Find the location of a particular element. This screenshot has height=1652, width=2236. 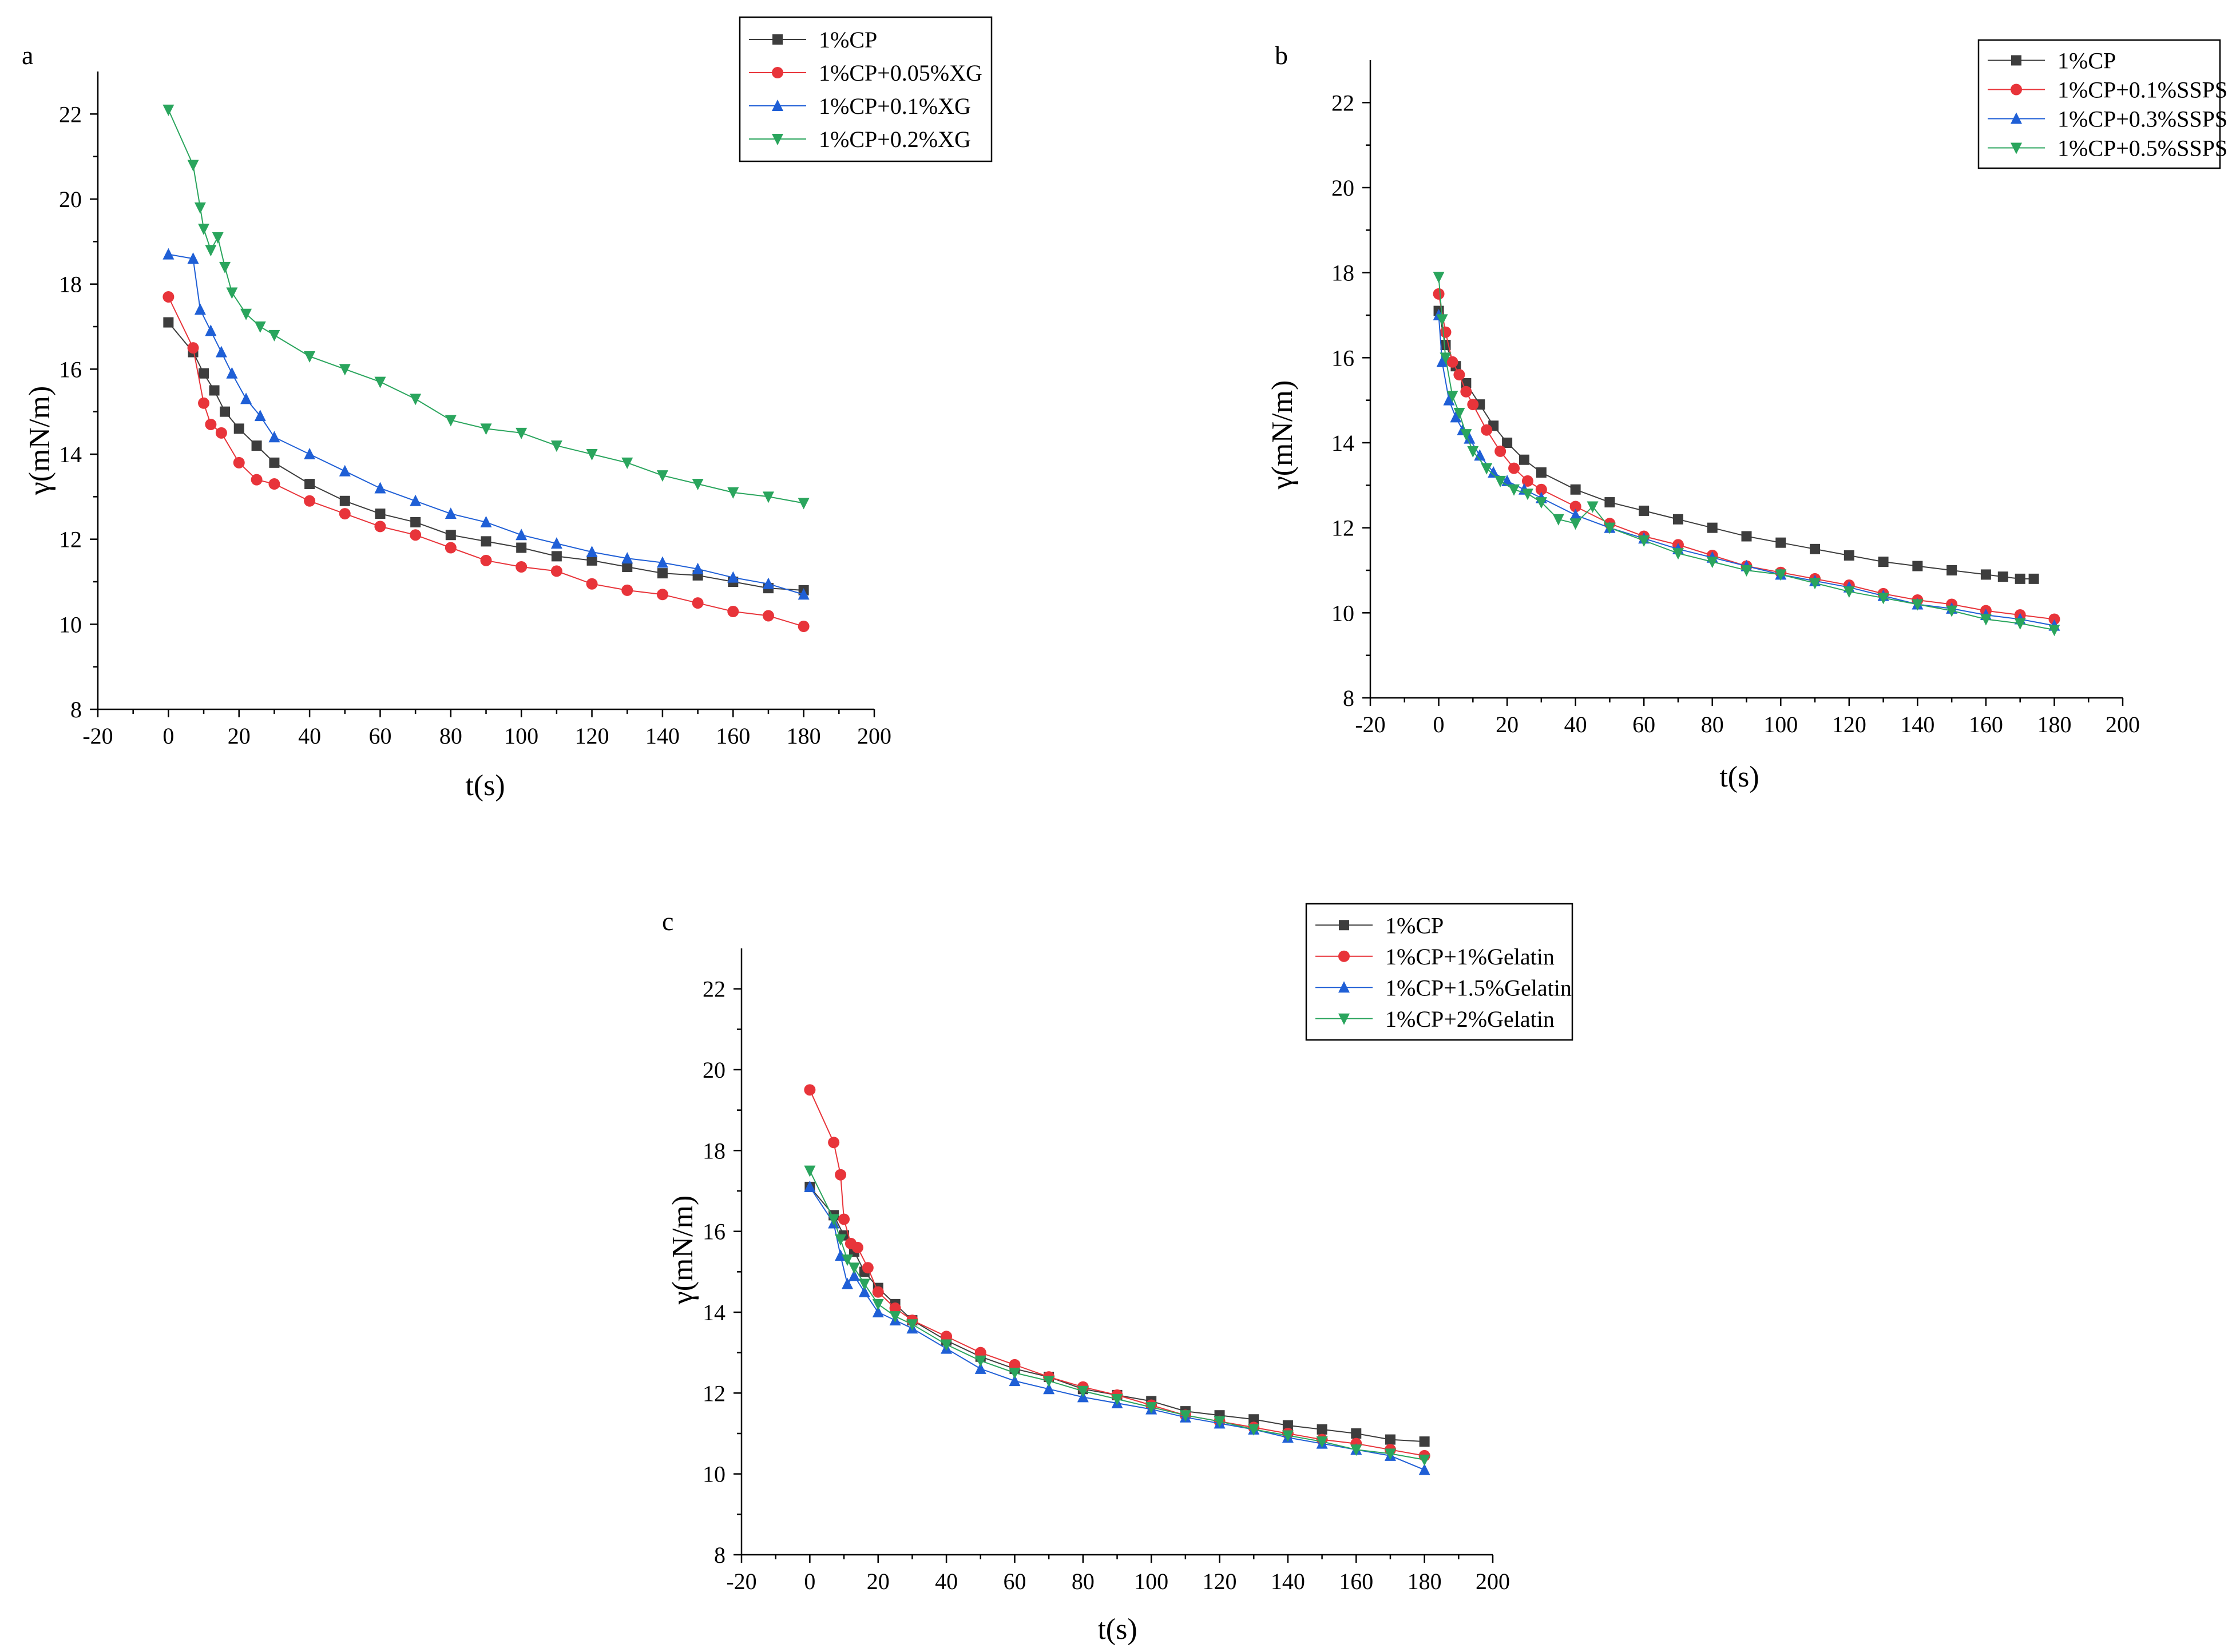

x-tick-label: 0 is located at coordinates (810, 1581).